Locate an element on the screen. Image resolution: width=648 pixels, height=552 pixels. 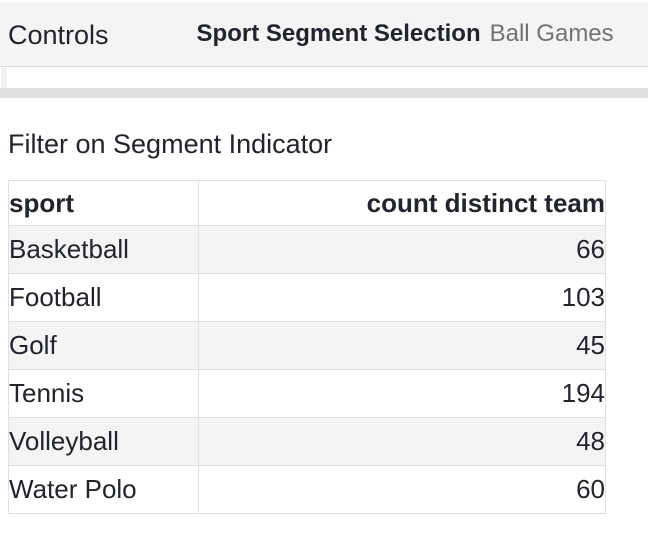
table-cell-sport: Water Polo is located at coordinates (103, 489).